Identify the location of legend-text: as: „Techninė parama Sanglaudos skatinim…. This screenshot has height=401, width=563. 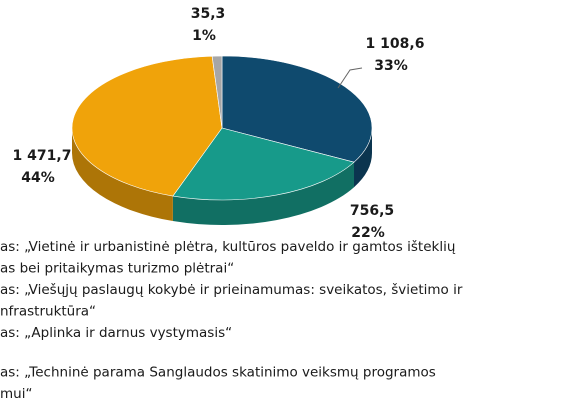
(218, 373).